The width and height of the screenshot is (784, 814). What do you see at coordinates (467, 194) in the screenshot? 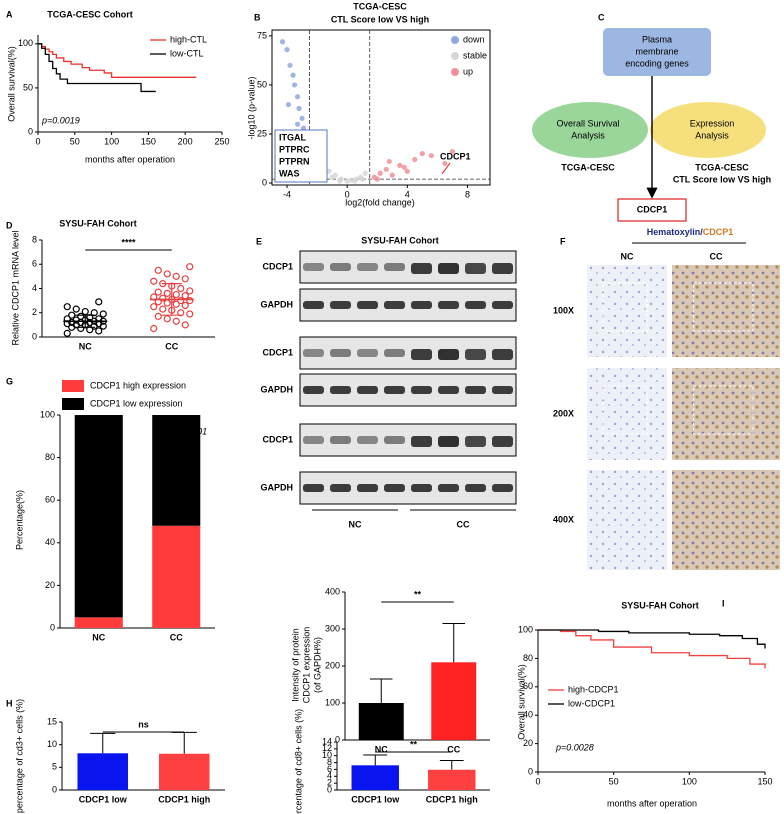
I see `x-tick-label: 8` at bounding box center [467, 194].